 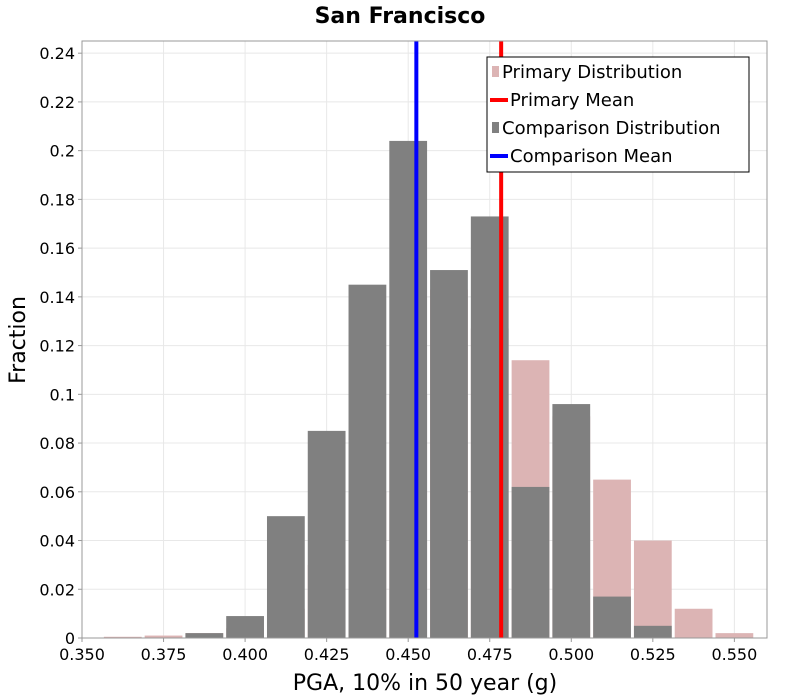 I want to click on x-tick-label: 0.475, so click(x=490, y=654).